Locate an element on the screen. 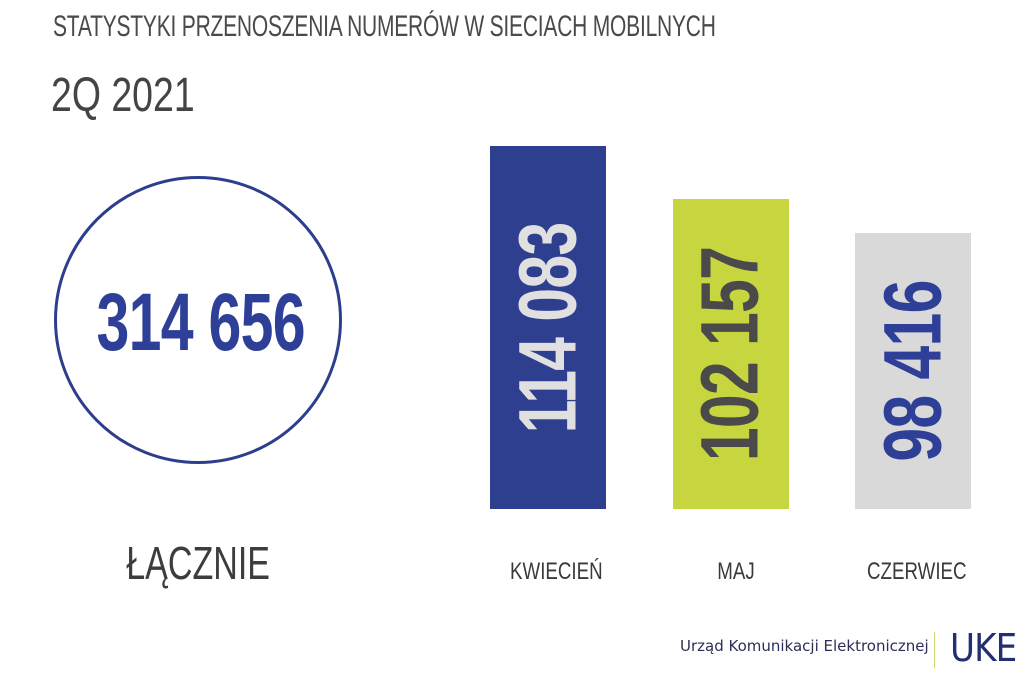 Image resolution: width=1024 pixels, height=676 pixels. footer-divider is located at coordinates (934, 650).